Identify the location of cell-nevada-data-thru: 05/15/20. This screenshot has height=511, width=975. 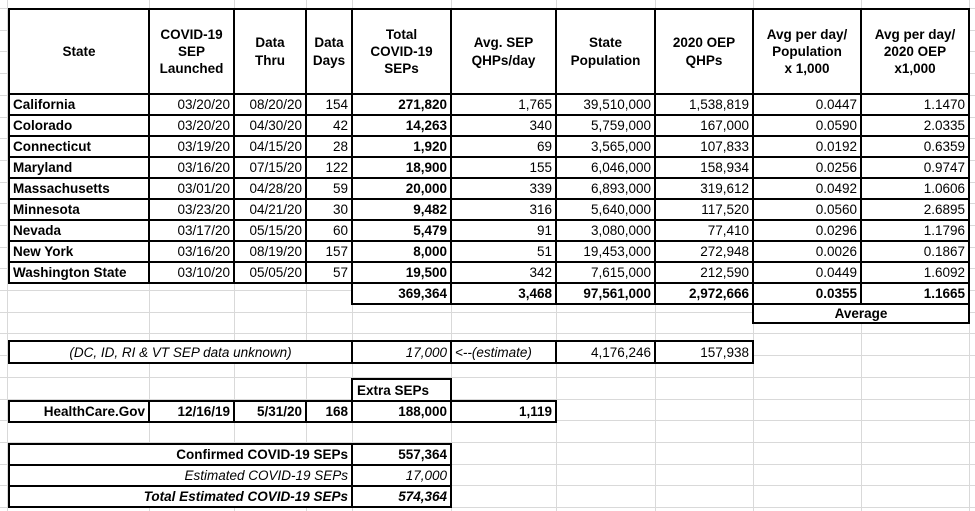
(271, 231).